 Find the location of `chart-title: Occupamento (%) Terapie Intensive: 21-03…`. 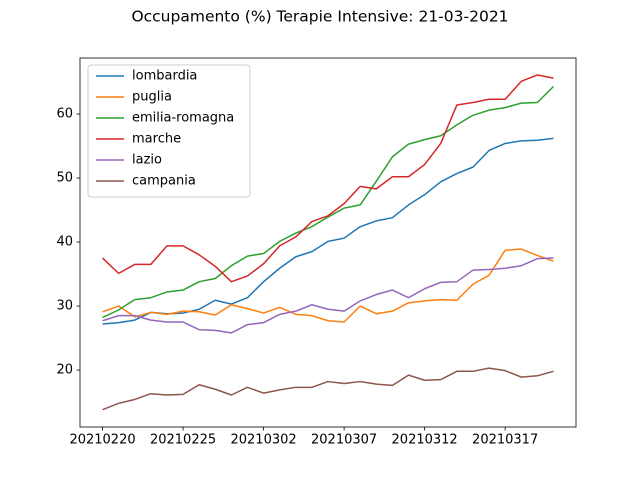

chart-title: Occupamento (%) Terapie Intensive: 21-03… is located at coordinates (319, 17).